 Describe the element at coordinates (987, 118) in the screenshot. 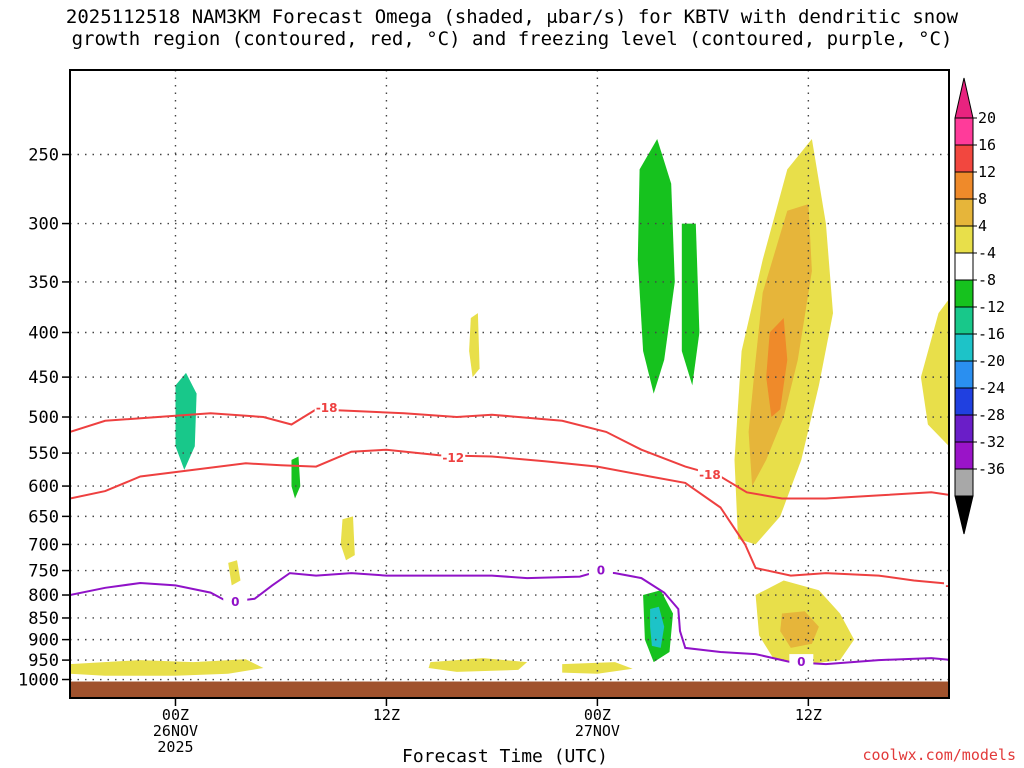

I see `colorbar-label: 20` at that location.